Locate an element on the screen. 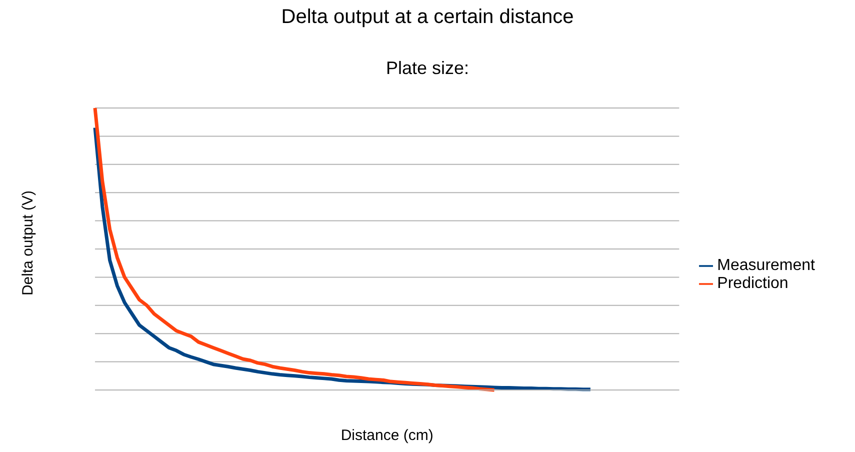 This screenshot has height=452, width=855. legend-label: Measurement is located at coordinates (766, 265).